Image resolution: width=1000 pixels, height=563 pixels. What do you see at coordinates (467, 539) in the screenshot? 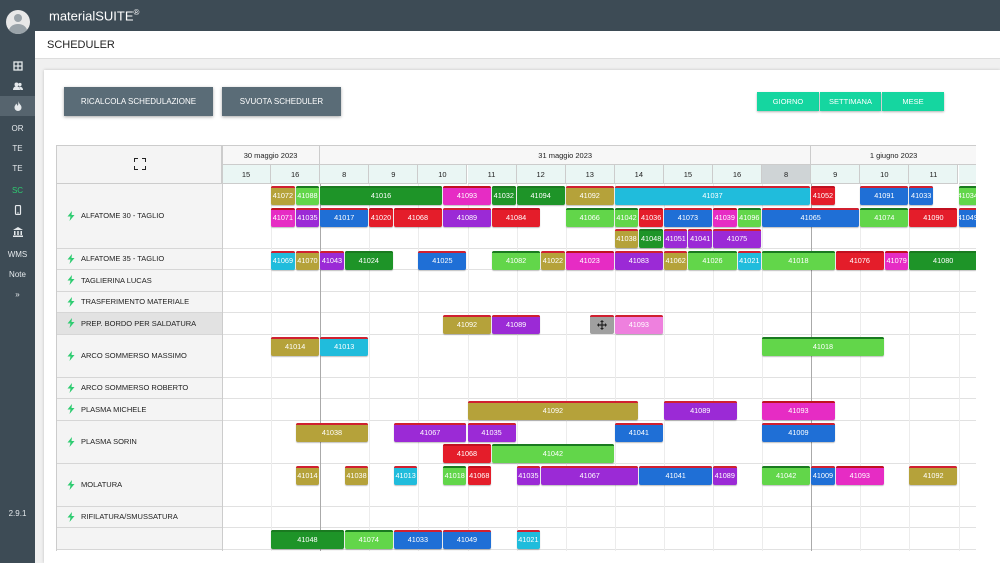
I see `job-bar: 41049` at bounding box center [467, 539].